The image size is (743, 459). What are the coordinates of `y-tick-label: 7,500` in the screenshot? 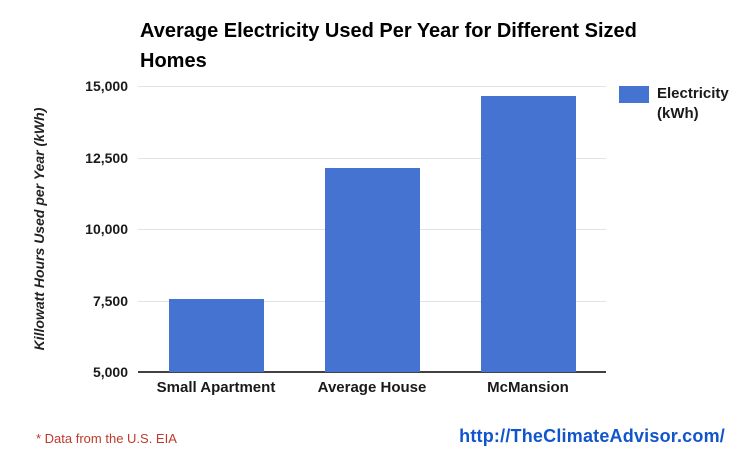 It's located at (110, 300).